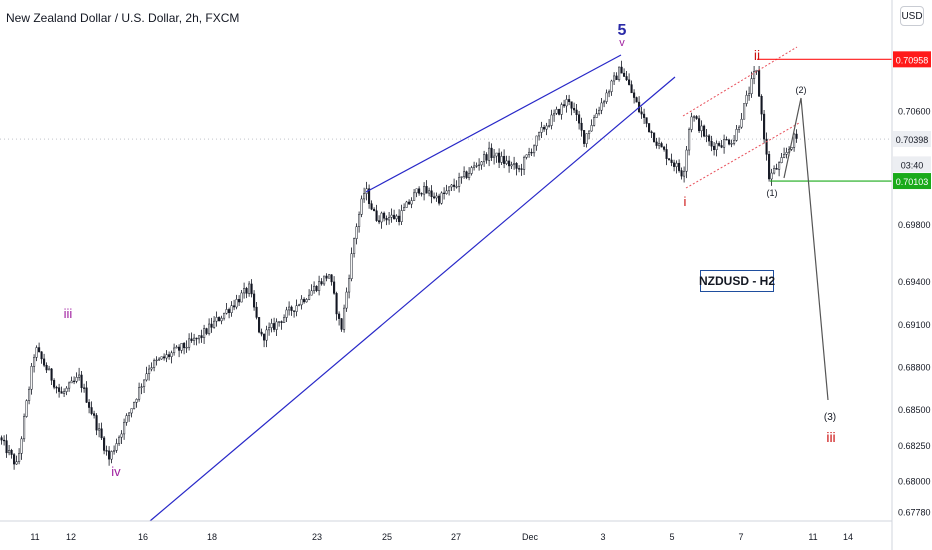  I want to click on time-axis-tick: 12, so click(71, 537).